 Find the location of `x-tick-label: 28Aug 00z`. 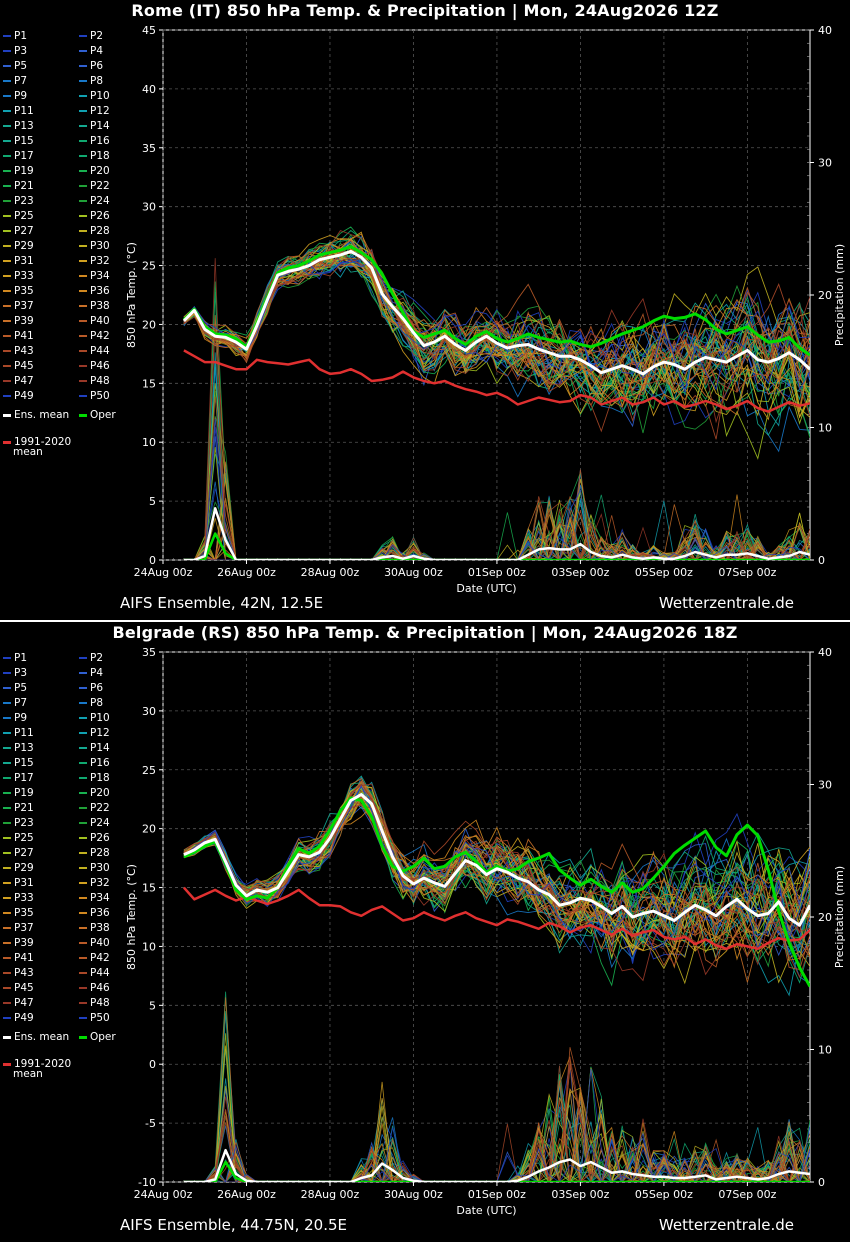

x-tick-label: 28Aug 00z is located at coordinates (330, 1194).